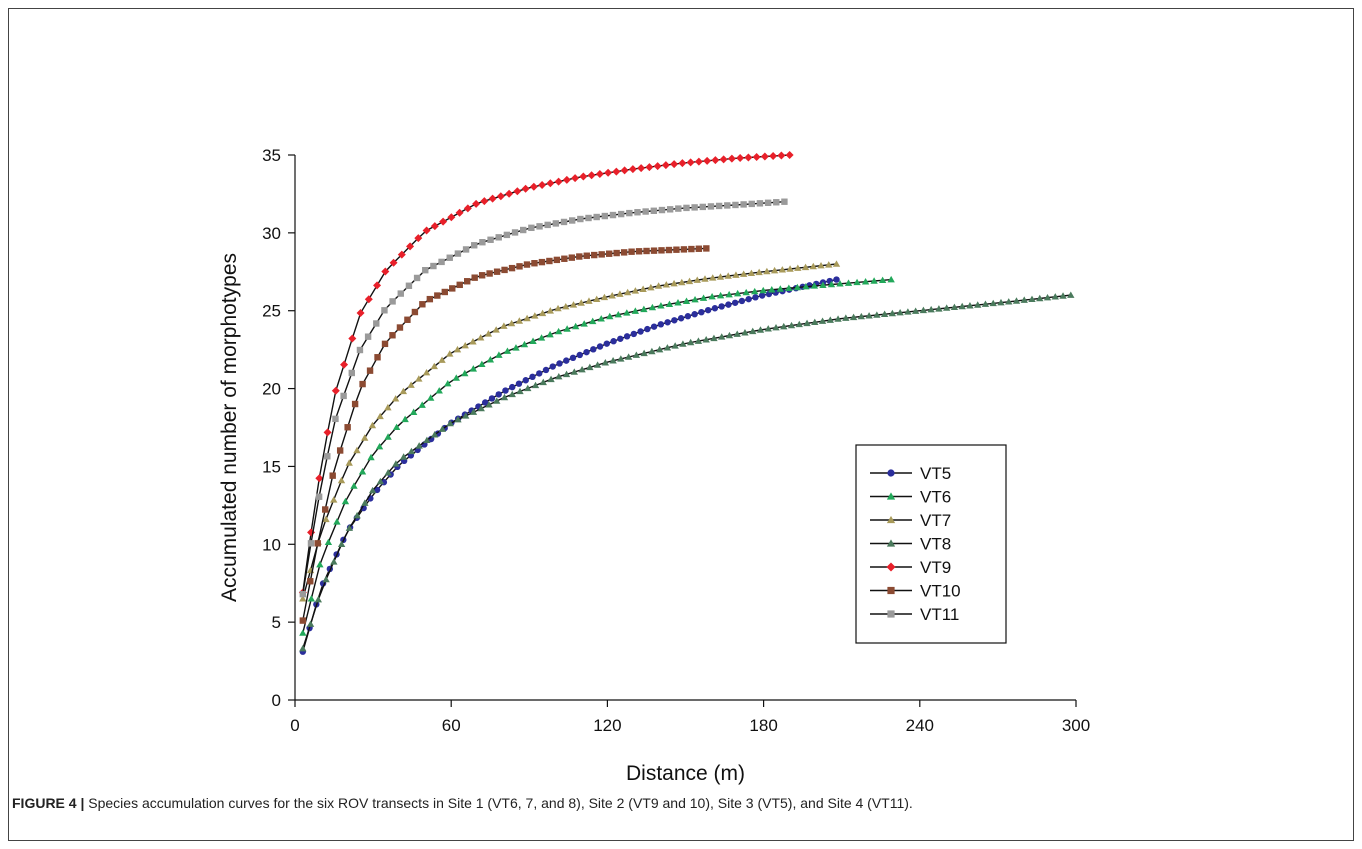 The height and width of the screenshot is (849, 1362). I want to click on x-axis-title: Distance (m), so click(685, 773).